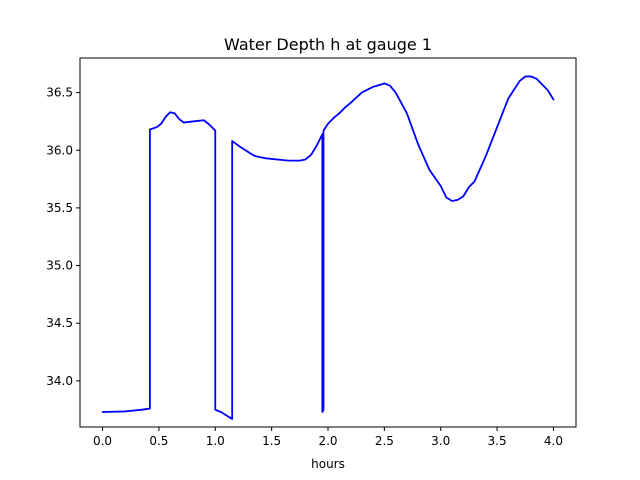  Describe the element at coordinates (59, 266) in the screenshot. I see `y-tick-label: 35.0` at that location.